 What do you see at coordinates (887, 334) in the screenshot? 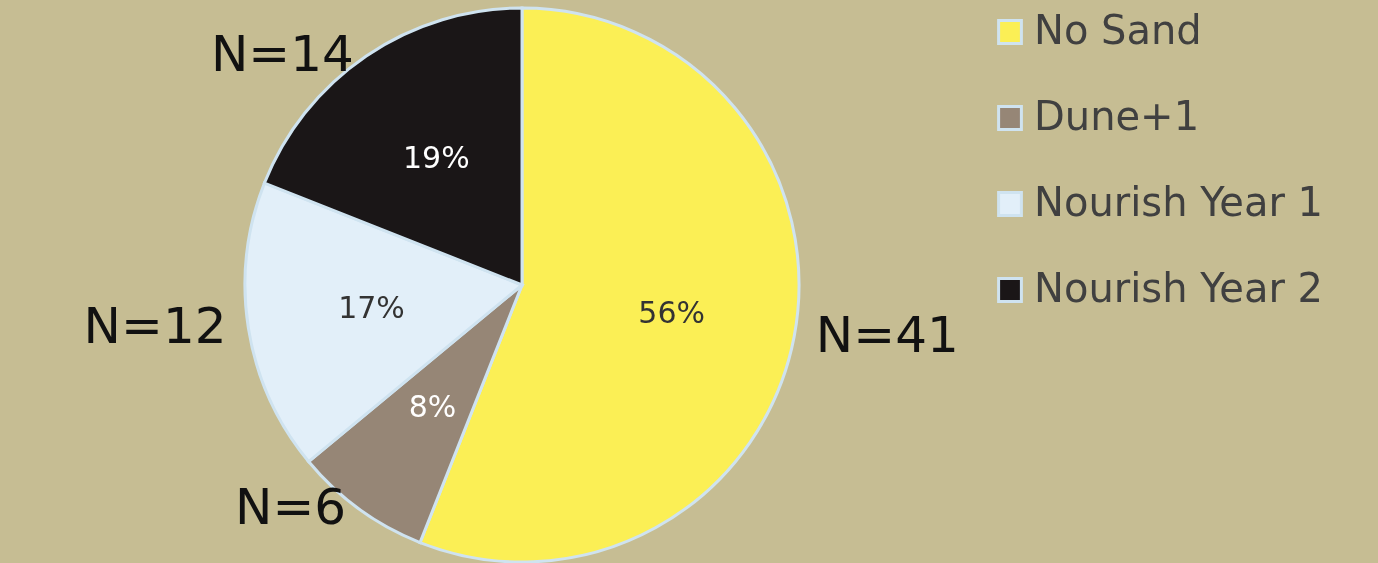
I see `text: N=41` at bounding box center [887, 334].